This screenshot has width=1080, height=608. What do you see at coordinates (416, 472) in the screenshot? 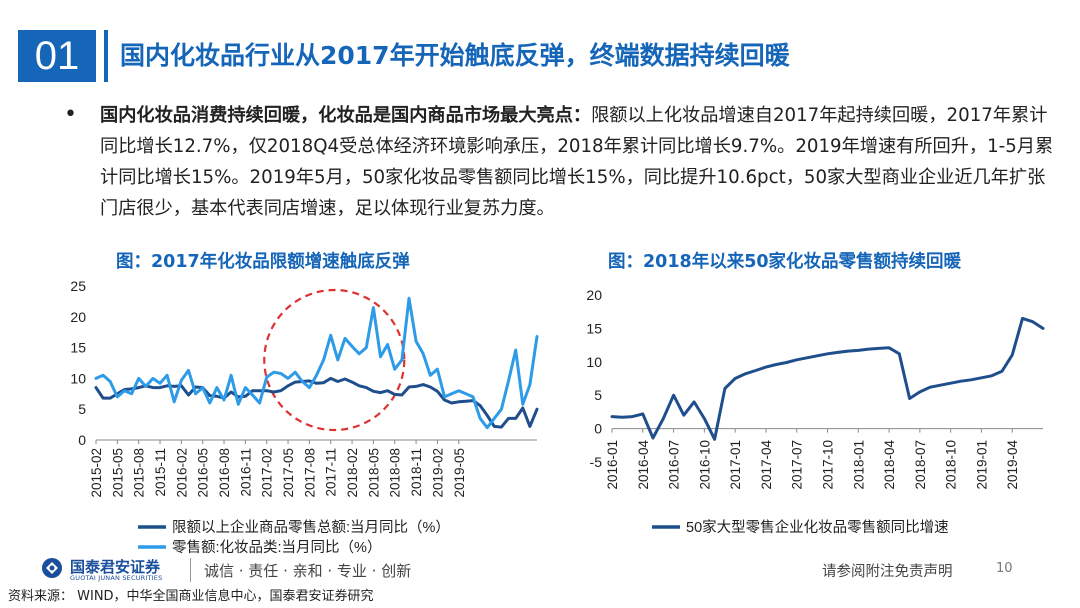
I see `chart-1-xtick-label: 2018-11` at bounding box center [416, 472].